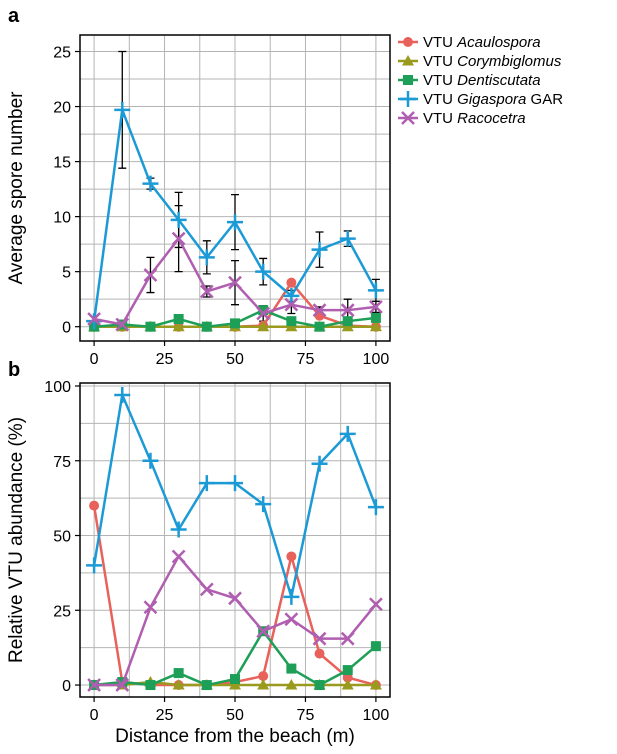 Image resolution: width=617 pixels, height=754 pixels. What do you see at coordinates (14, 16) in the screenshot?
I see `panel-letter: a` at bounding box center [14, 16].